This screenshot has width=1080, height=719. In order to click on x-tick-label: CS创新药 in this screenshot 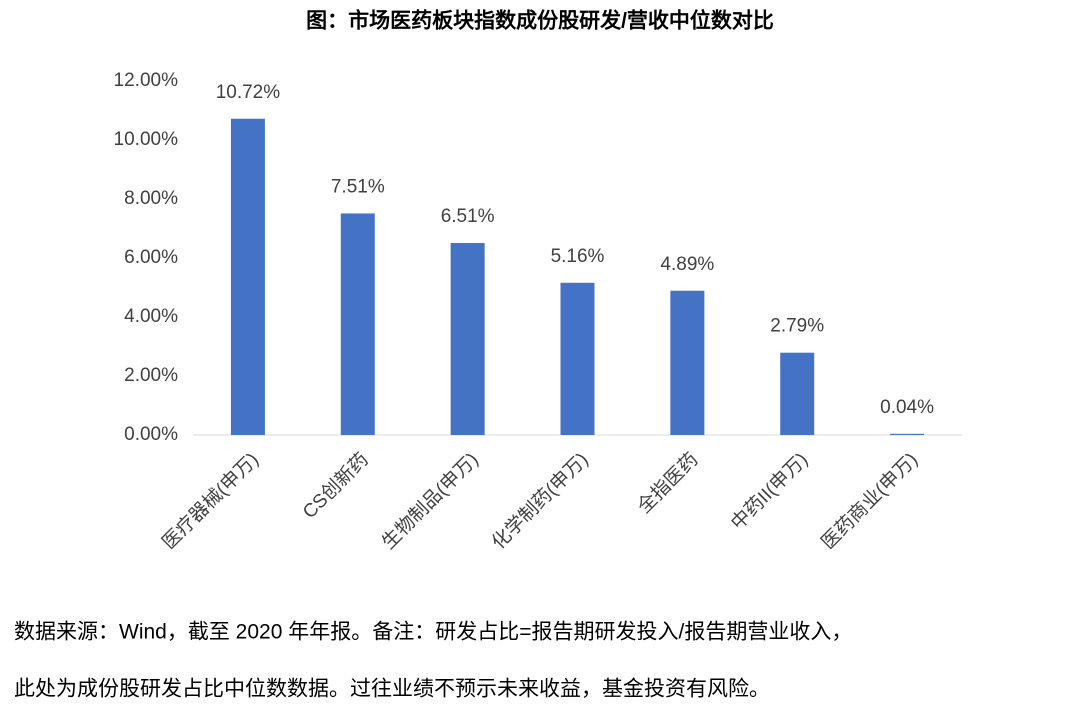, I will do `click(335, 486)`.